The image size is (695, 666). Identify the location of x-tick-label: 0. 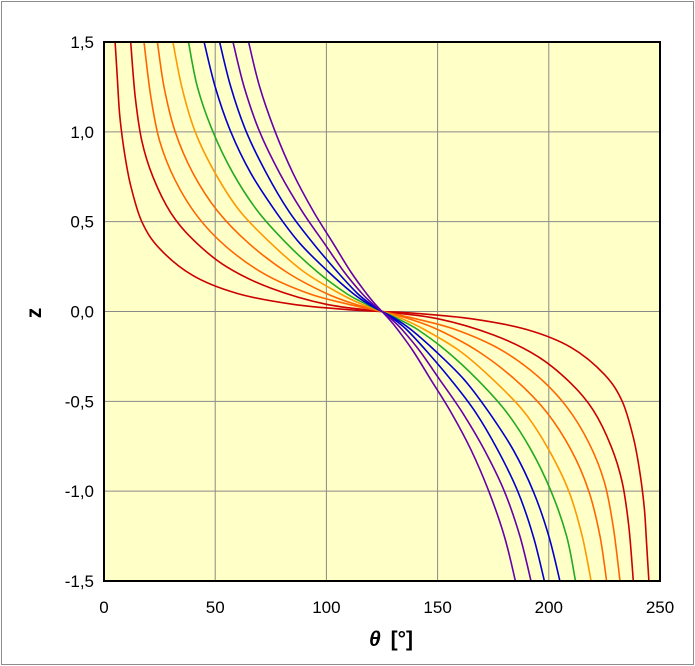
(103, 607).